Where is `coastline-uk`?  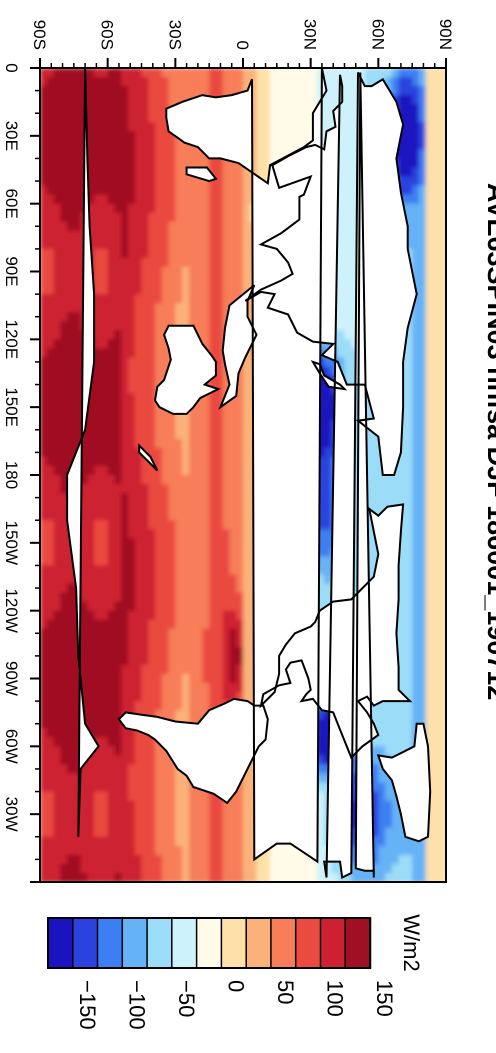
coastline-uk is located at coordinates (364, 475).